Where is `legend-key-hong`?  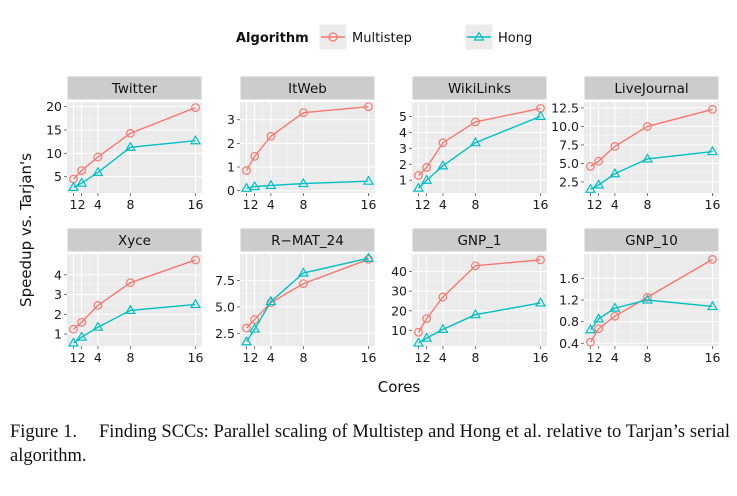
legend-key-hong is located at coordinates (479, 37).